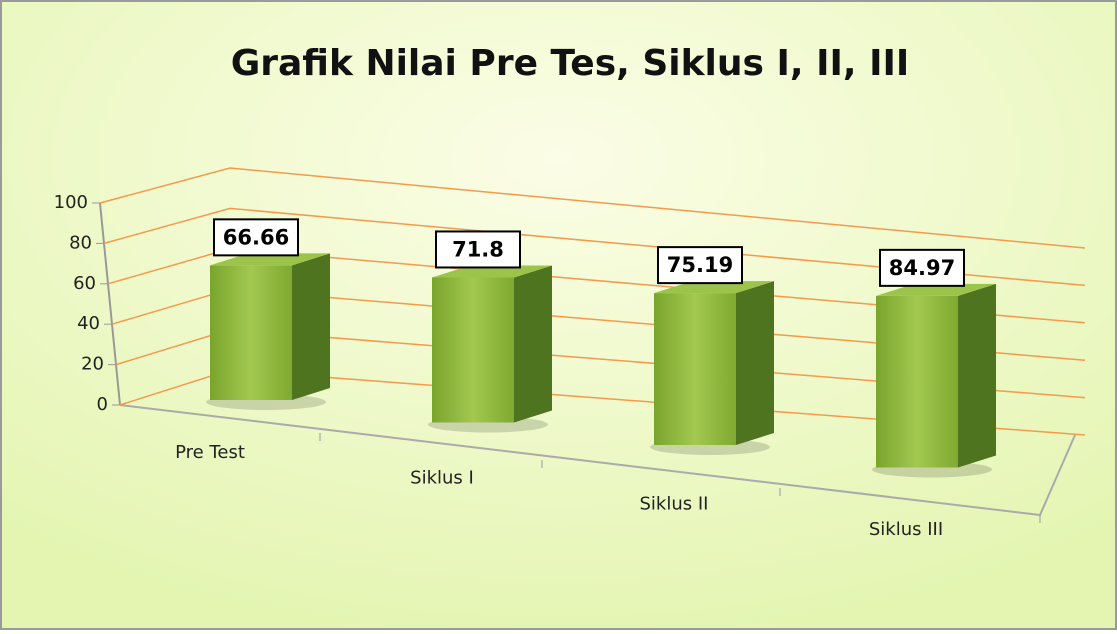 Image resolution: width=1117 pixels, height=634 pixels. What do you see at coordinates (92, 364) in the screenshot?
I see `y-tick-label: 20` at bounding box center [92, 364].